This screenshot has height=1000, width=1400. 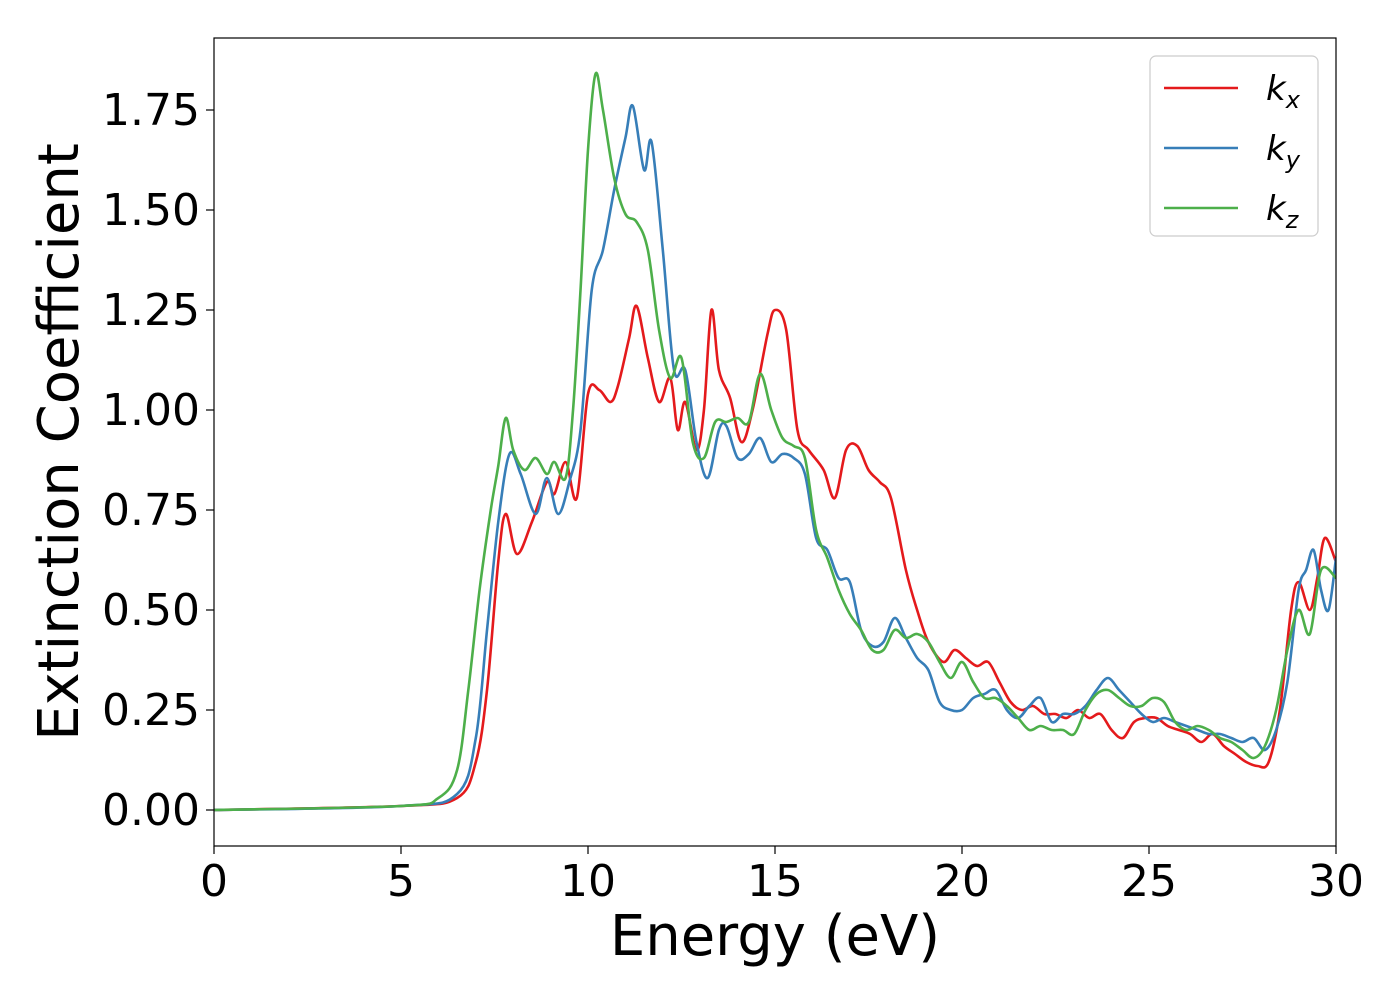 I want to click on x-tick-label: 20, so click(x=962, y=881).